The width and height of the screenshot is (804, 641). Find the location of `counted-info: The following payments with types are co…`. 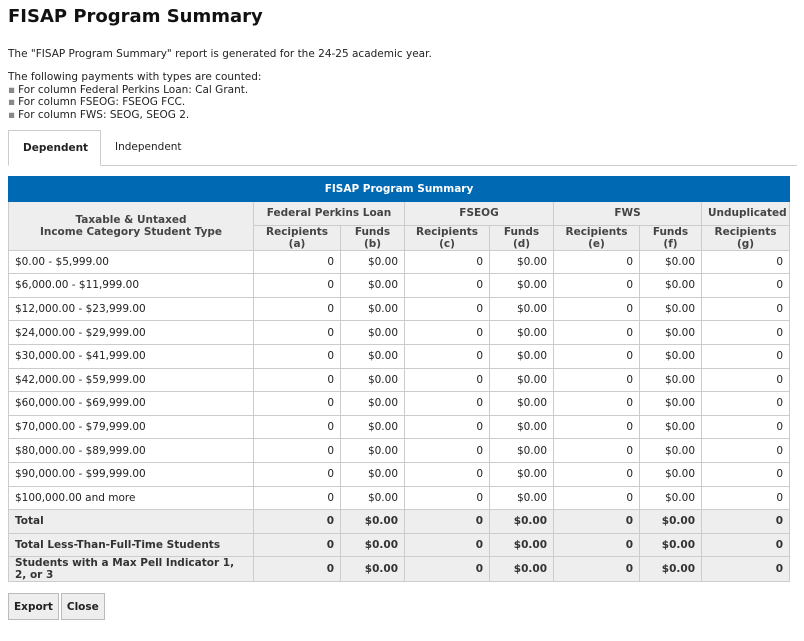

counted-info: The following payments with types are co… is located at coordinates (134, 96).